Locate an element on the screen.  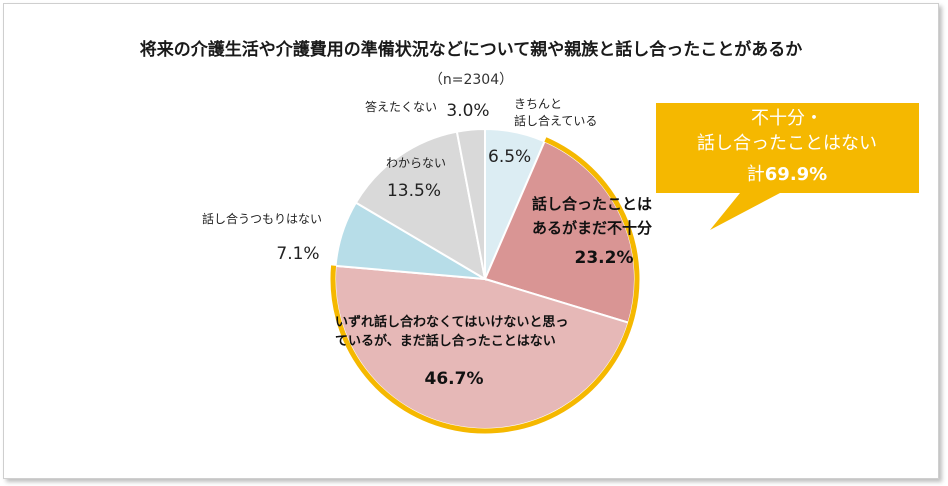
slice-label-4-line-0: わからない is located at coordinates (416, 163).